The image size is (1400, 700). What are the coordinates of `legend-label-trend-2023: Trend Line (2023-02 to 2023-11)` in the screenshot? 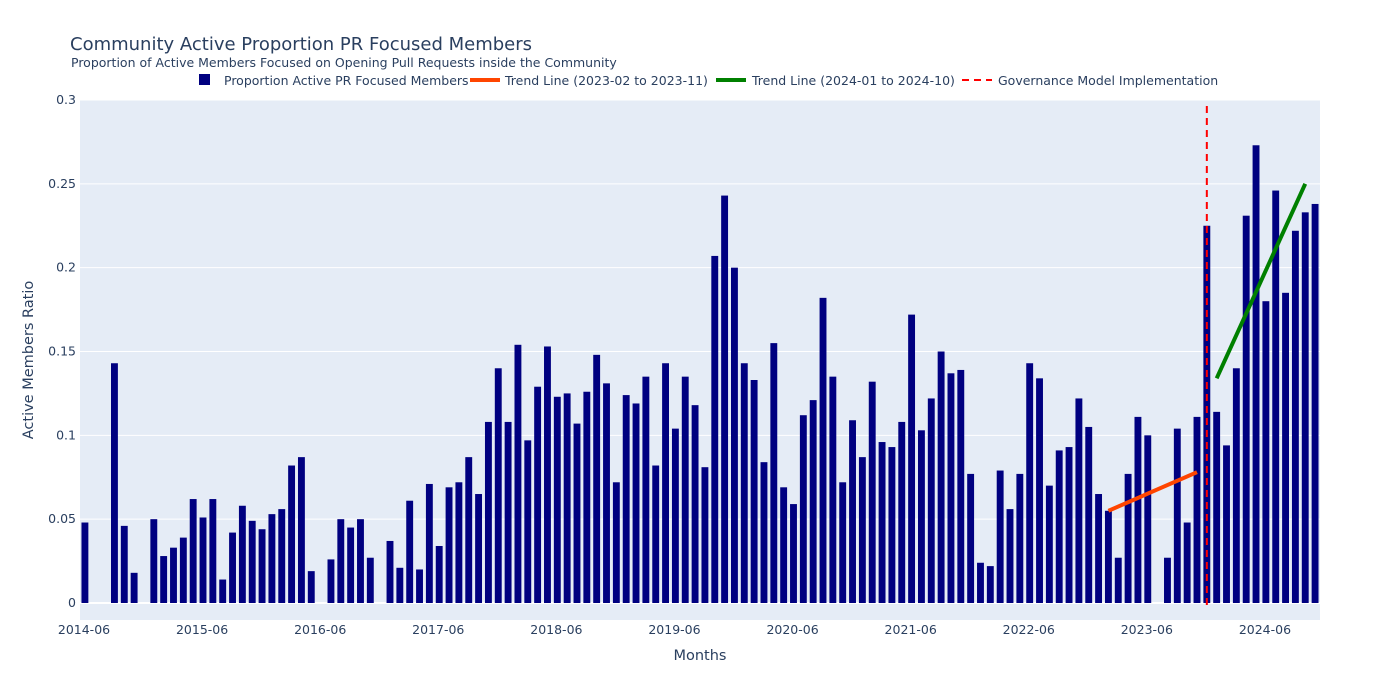 It's located at (606, 80).